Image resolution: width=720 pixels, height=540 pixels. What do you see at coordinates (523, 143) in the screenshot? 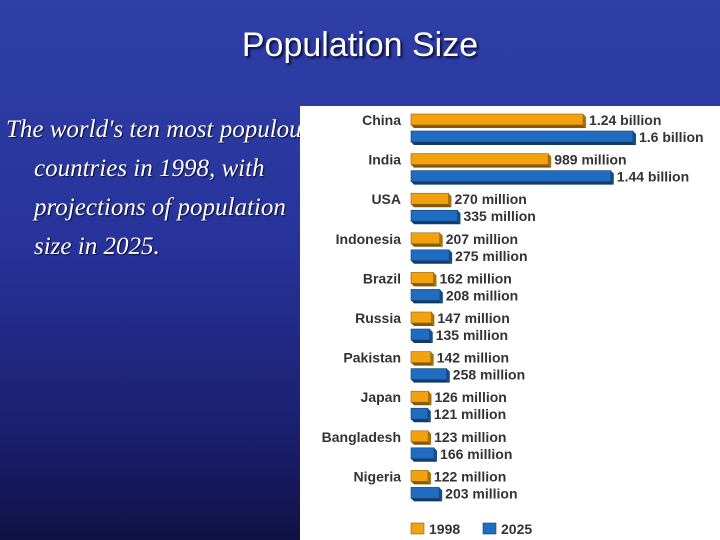
I see `bar-shadow-china-2025` at bounding box center [523, 143].